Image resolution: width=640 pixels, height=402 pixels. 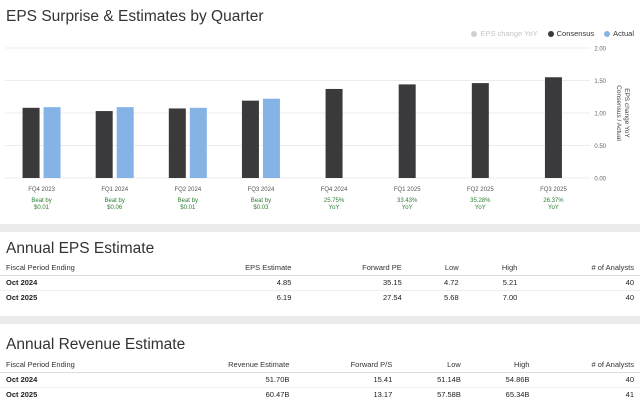 What do you see at coordinates (96, 344) in the screenshot?
I see `annual-revenue-title: Annual Revenue Estimate` at bounding box center [96, 344].